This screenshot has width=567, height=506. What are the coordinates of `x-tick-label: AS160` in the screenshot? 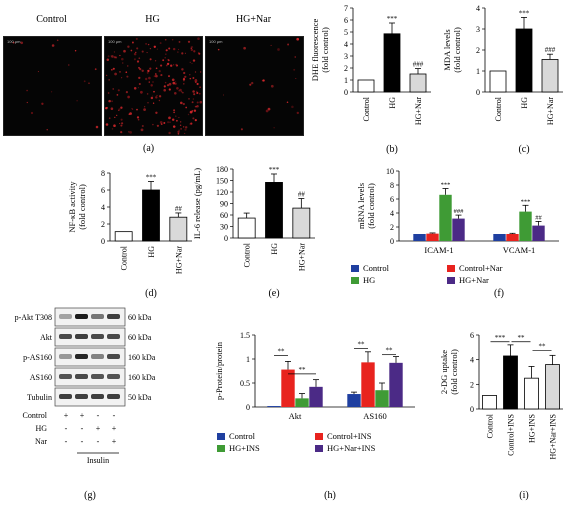 It's located at (375, 416).